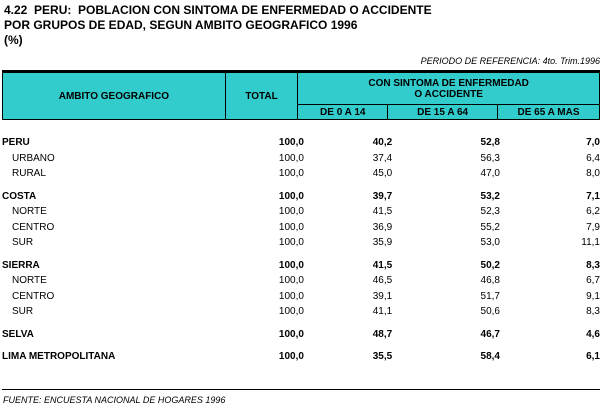 This screenshot has height=409, width=603. What do you see at coordinates (382, 296) in the screenshot?
I see `row-0-14: 39,1` at bounding box center [382, 296].